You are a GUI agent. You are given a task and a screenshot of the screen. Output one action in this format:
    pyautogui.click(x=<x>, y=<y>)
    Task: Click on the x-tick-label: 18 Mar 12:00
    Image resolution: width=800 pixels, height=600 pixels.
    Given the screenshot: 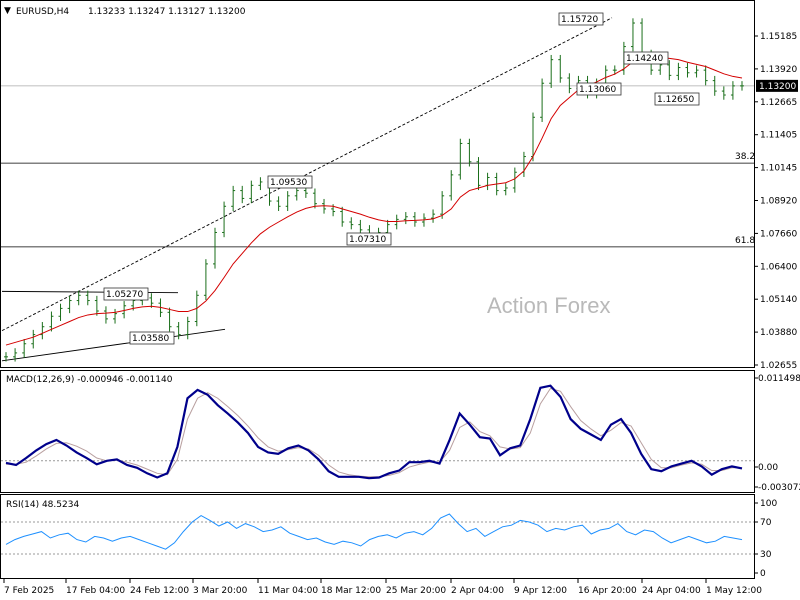 What is the action you would take?
    pyautogui.click(x=351, y=591)
    